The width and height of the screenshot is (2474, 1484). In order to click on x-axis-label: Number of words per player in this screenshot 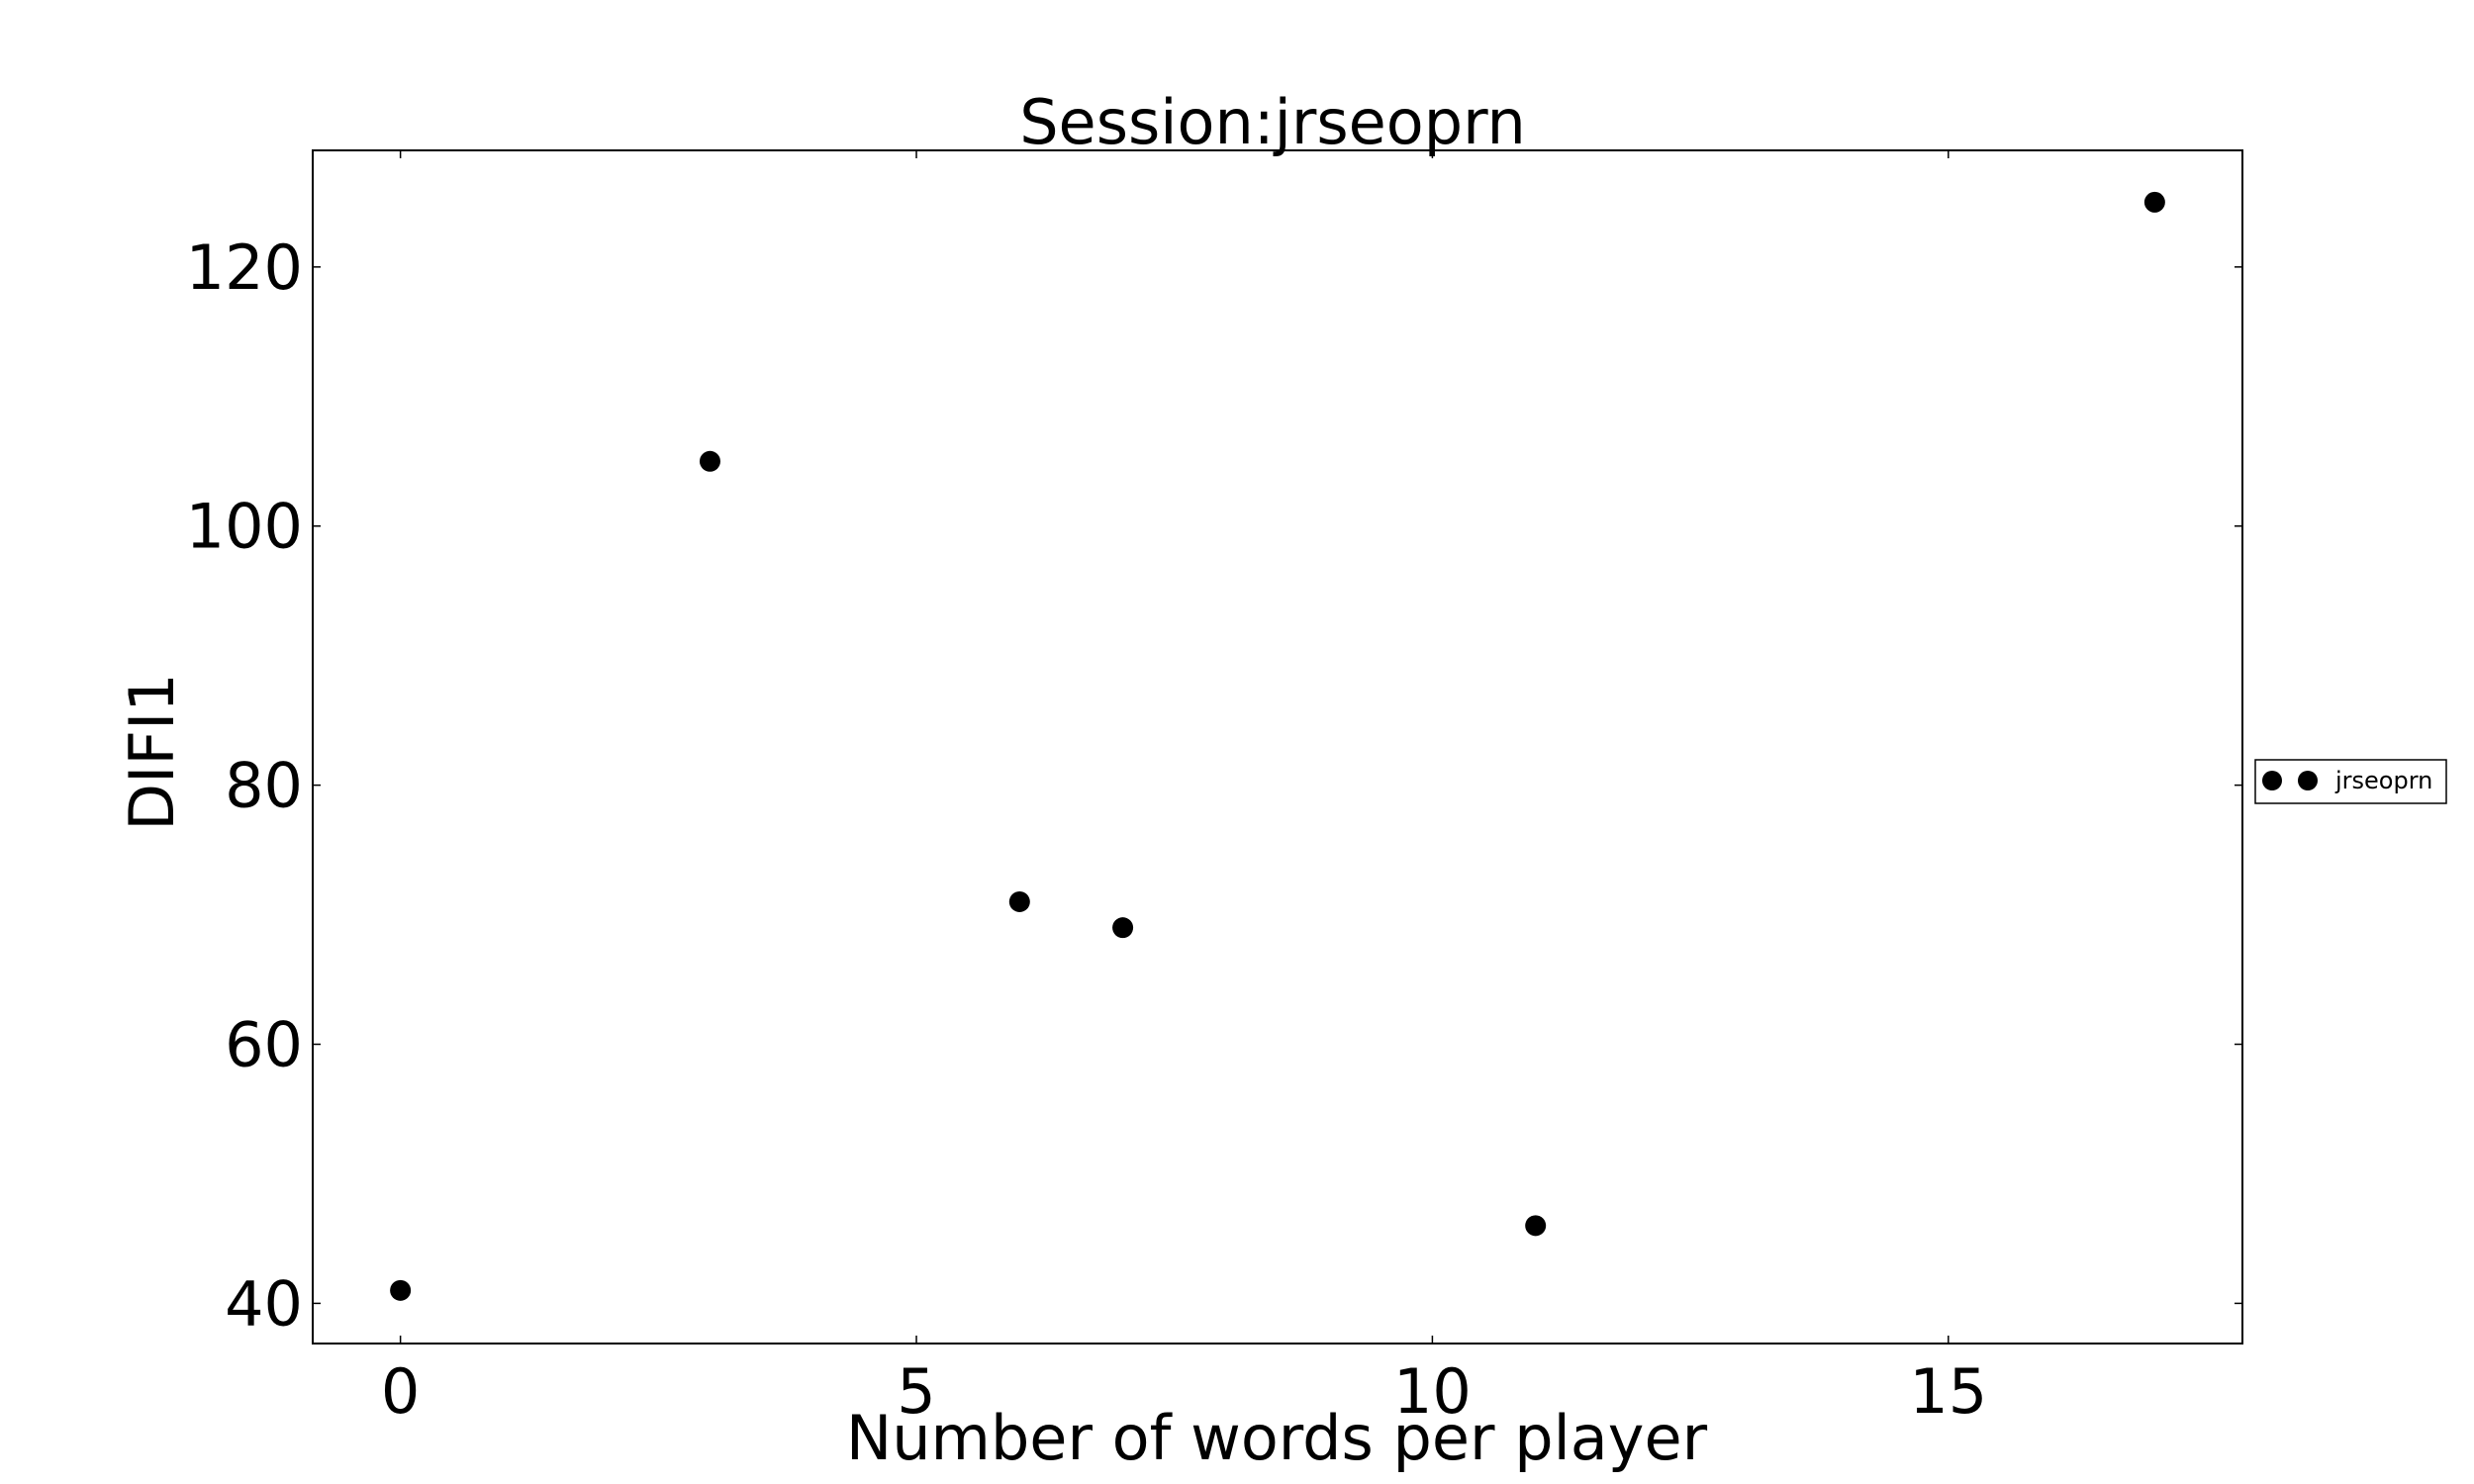, I will do `click(1277, 1438)`.